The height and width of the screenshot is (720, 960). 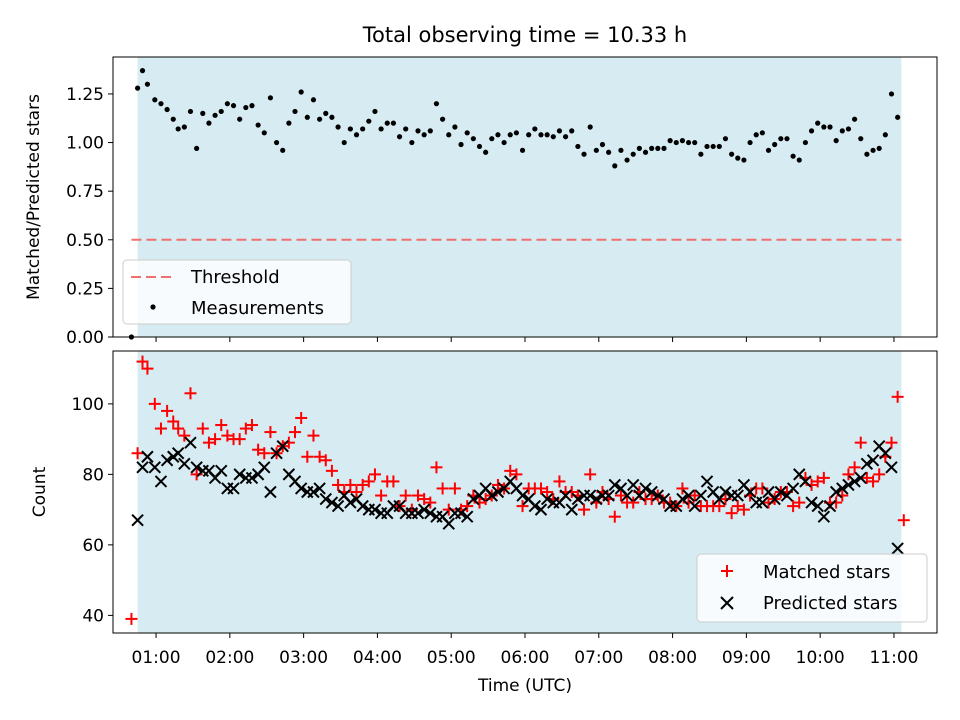 I want to click on x-tick-label: 01:00, so click(x=156, y=658).